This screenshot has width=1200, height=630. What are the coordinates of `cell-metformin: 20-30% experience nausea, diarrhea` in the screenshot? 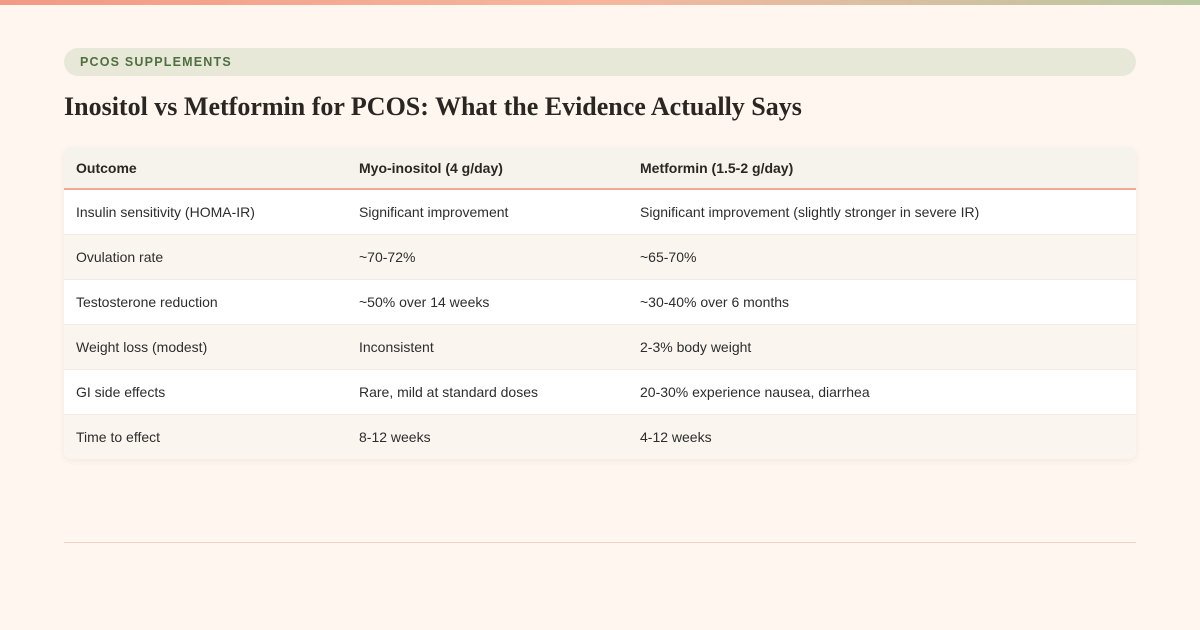 It's located at (882, 392).